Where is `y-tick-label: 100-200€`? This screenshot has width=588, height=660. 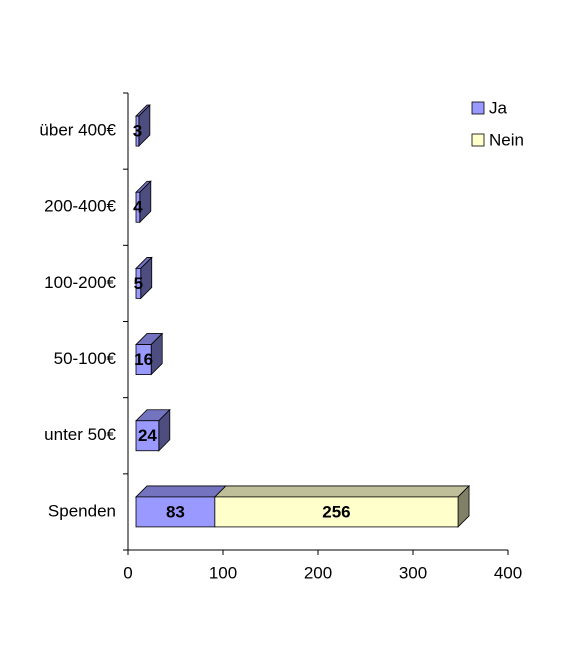
y-tick-label: 100-200€ is located at coordinates (80, 282).